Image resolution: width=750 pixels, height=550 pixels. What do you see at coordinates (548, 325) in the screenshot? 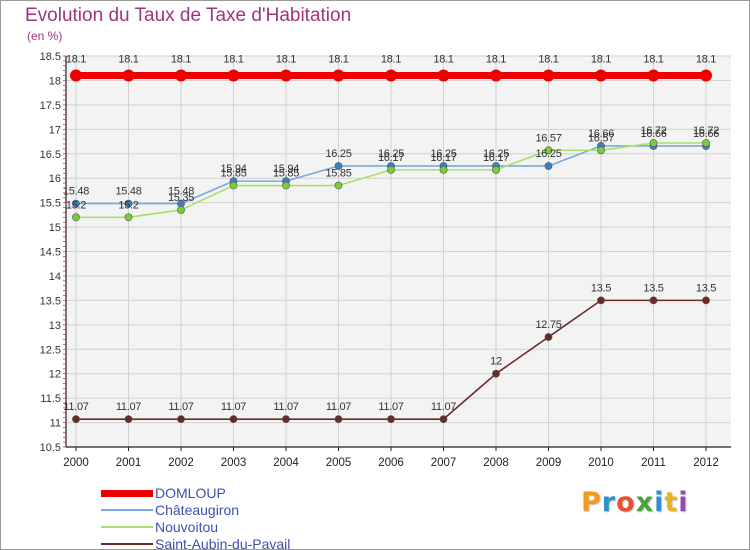
I see `data-label-3: 12.75` at bounding box center [548, 325].